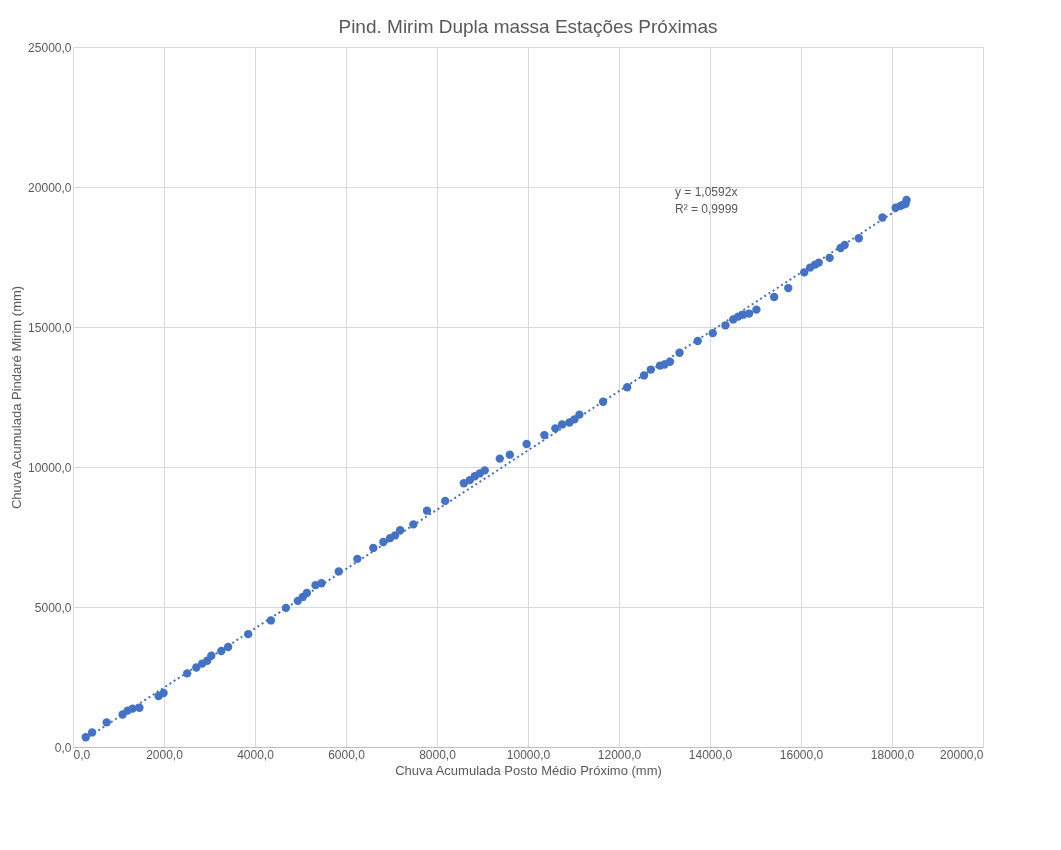 The height and width of the screenshot is (850, 1061). Describe the element at coordinates (50, 47) in the screenshot. I see `y-tick-label: 25000,0` at that location.